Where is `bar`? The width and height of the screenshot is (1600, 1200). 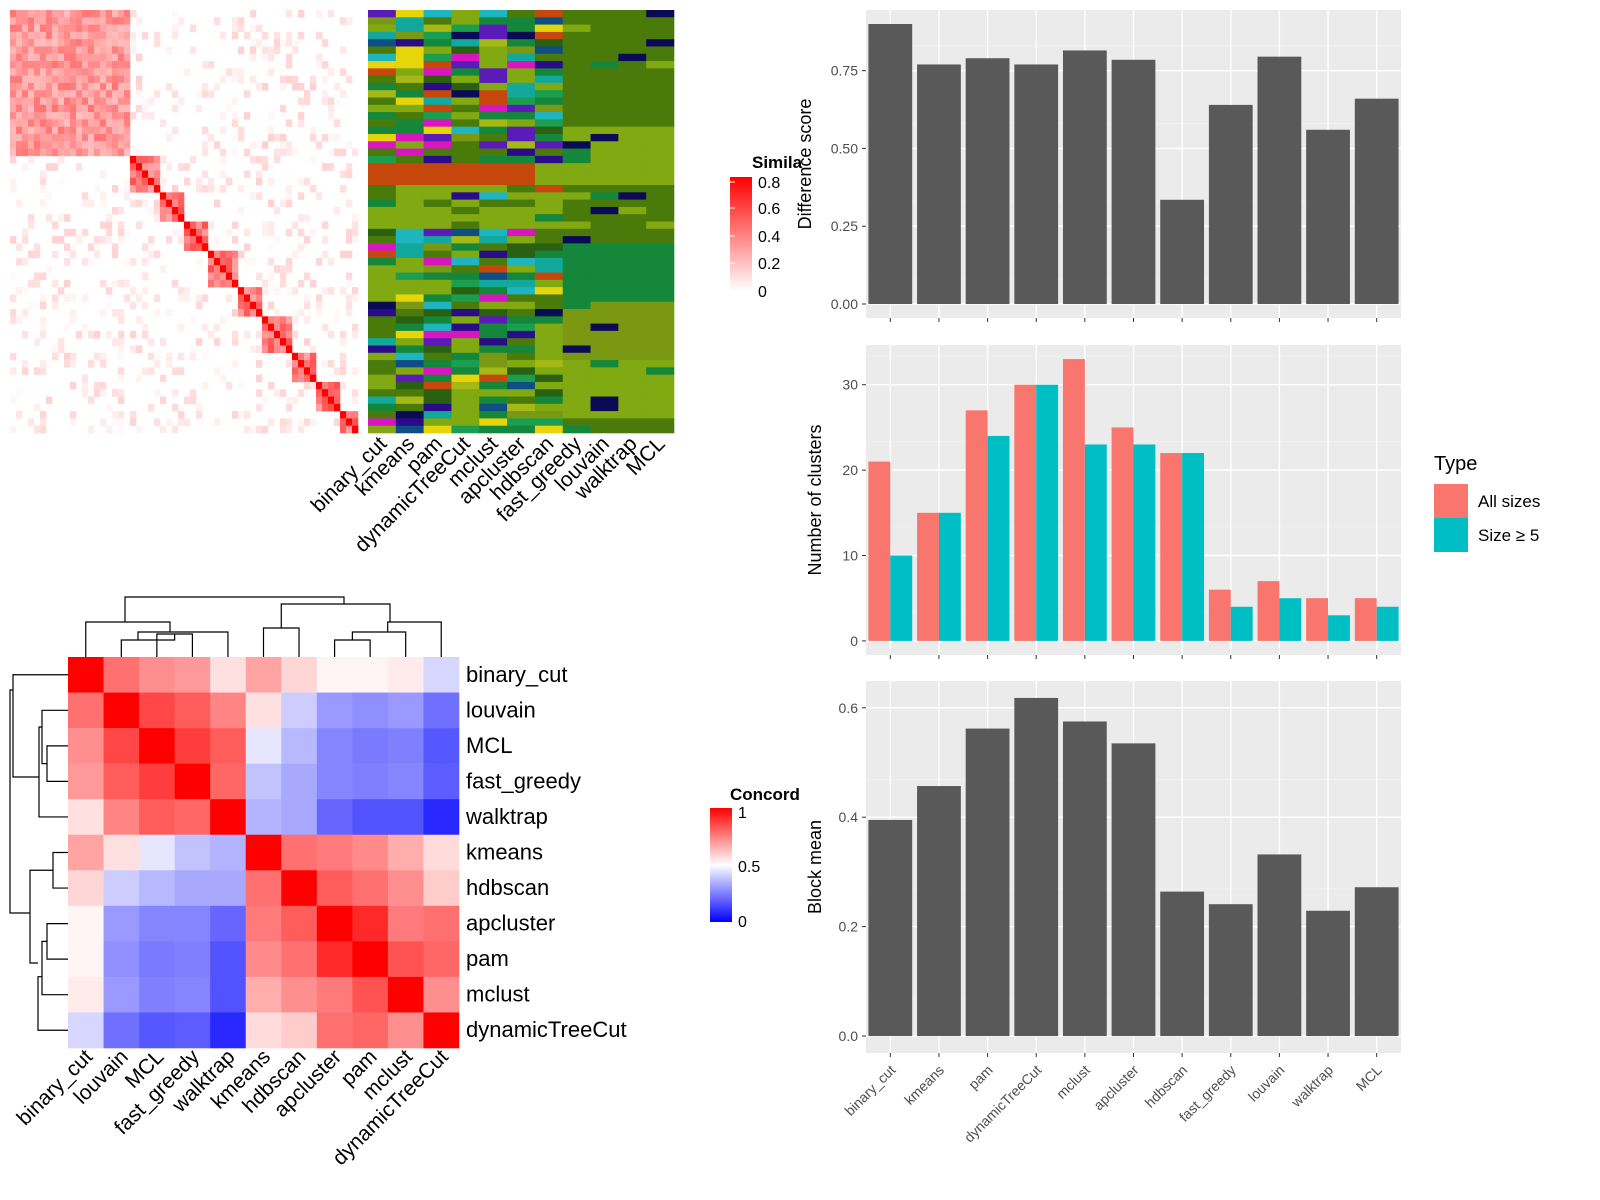 bar is located at coordinates (1182, 964).